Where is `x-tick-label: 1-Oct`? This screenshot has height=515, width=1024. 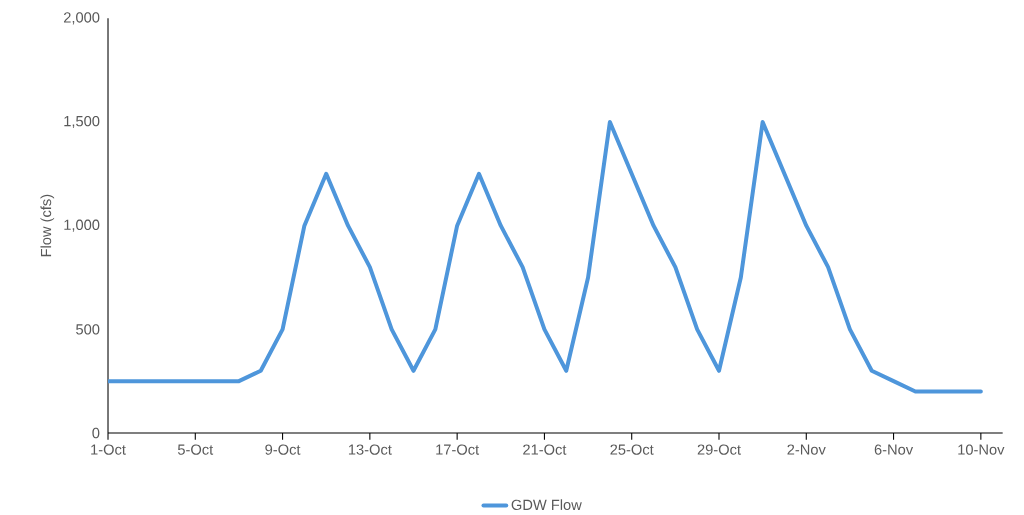
x-tick-label: 1-Oct is located at coordinates (108, 449).